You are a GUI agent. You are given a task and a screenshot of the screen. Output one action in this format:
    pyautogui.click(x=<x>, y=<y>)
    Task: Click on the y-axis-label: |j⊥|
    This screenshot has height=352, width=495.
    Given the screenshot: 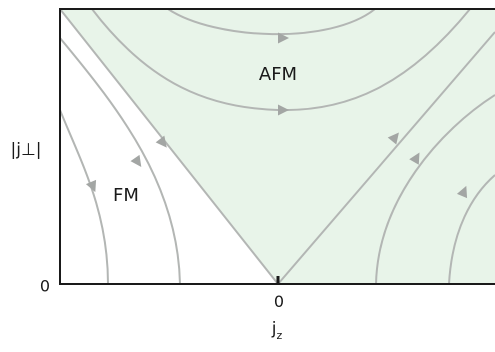 What is the action you would take?
    pyautogui.click(x=26, y=150)
    